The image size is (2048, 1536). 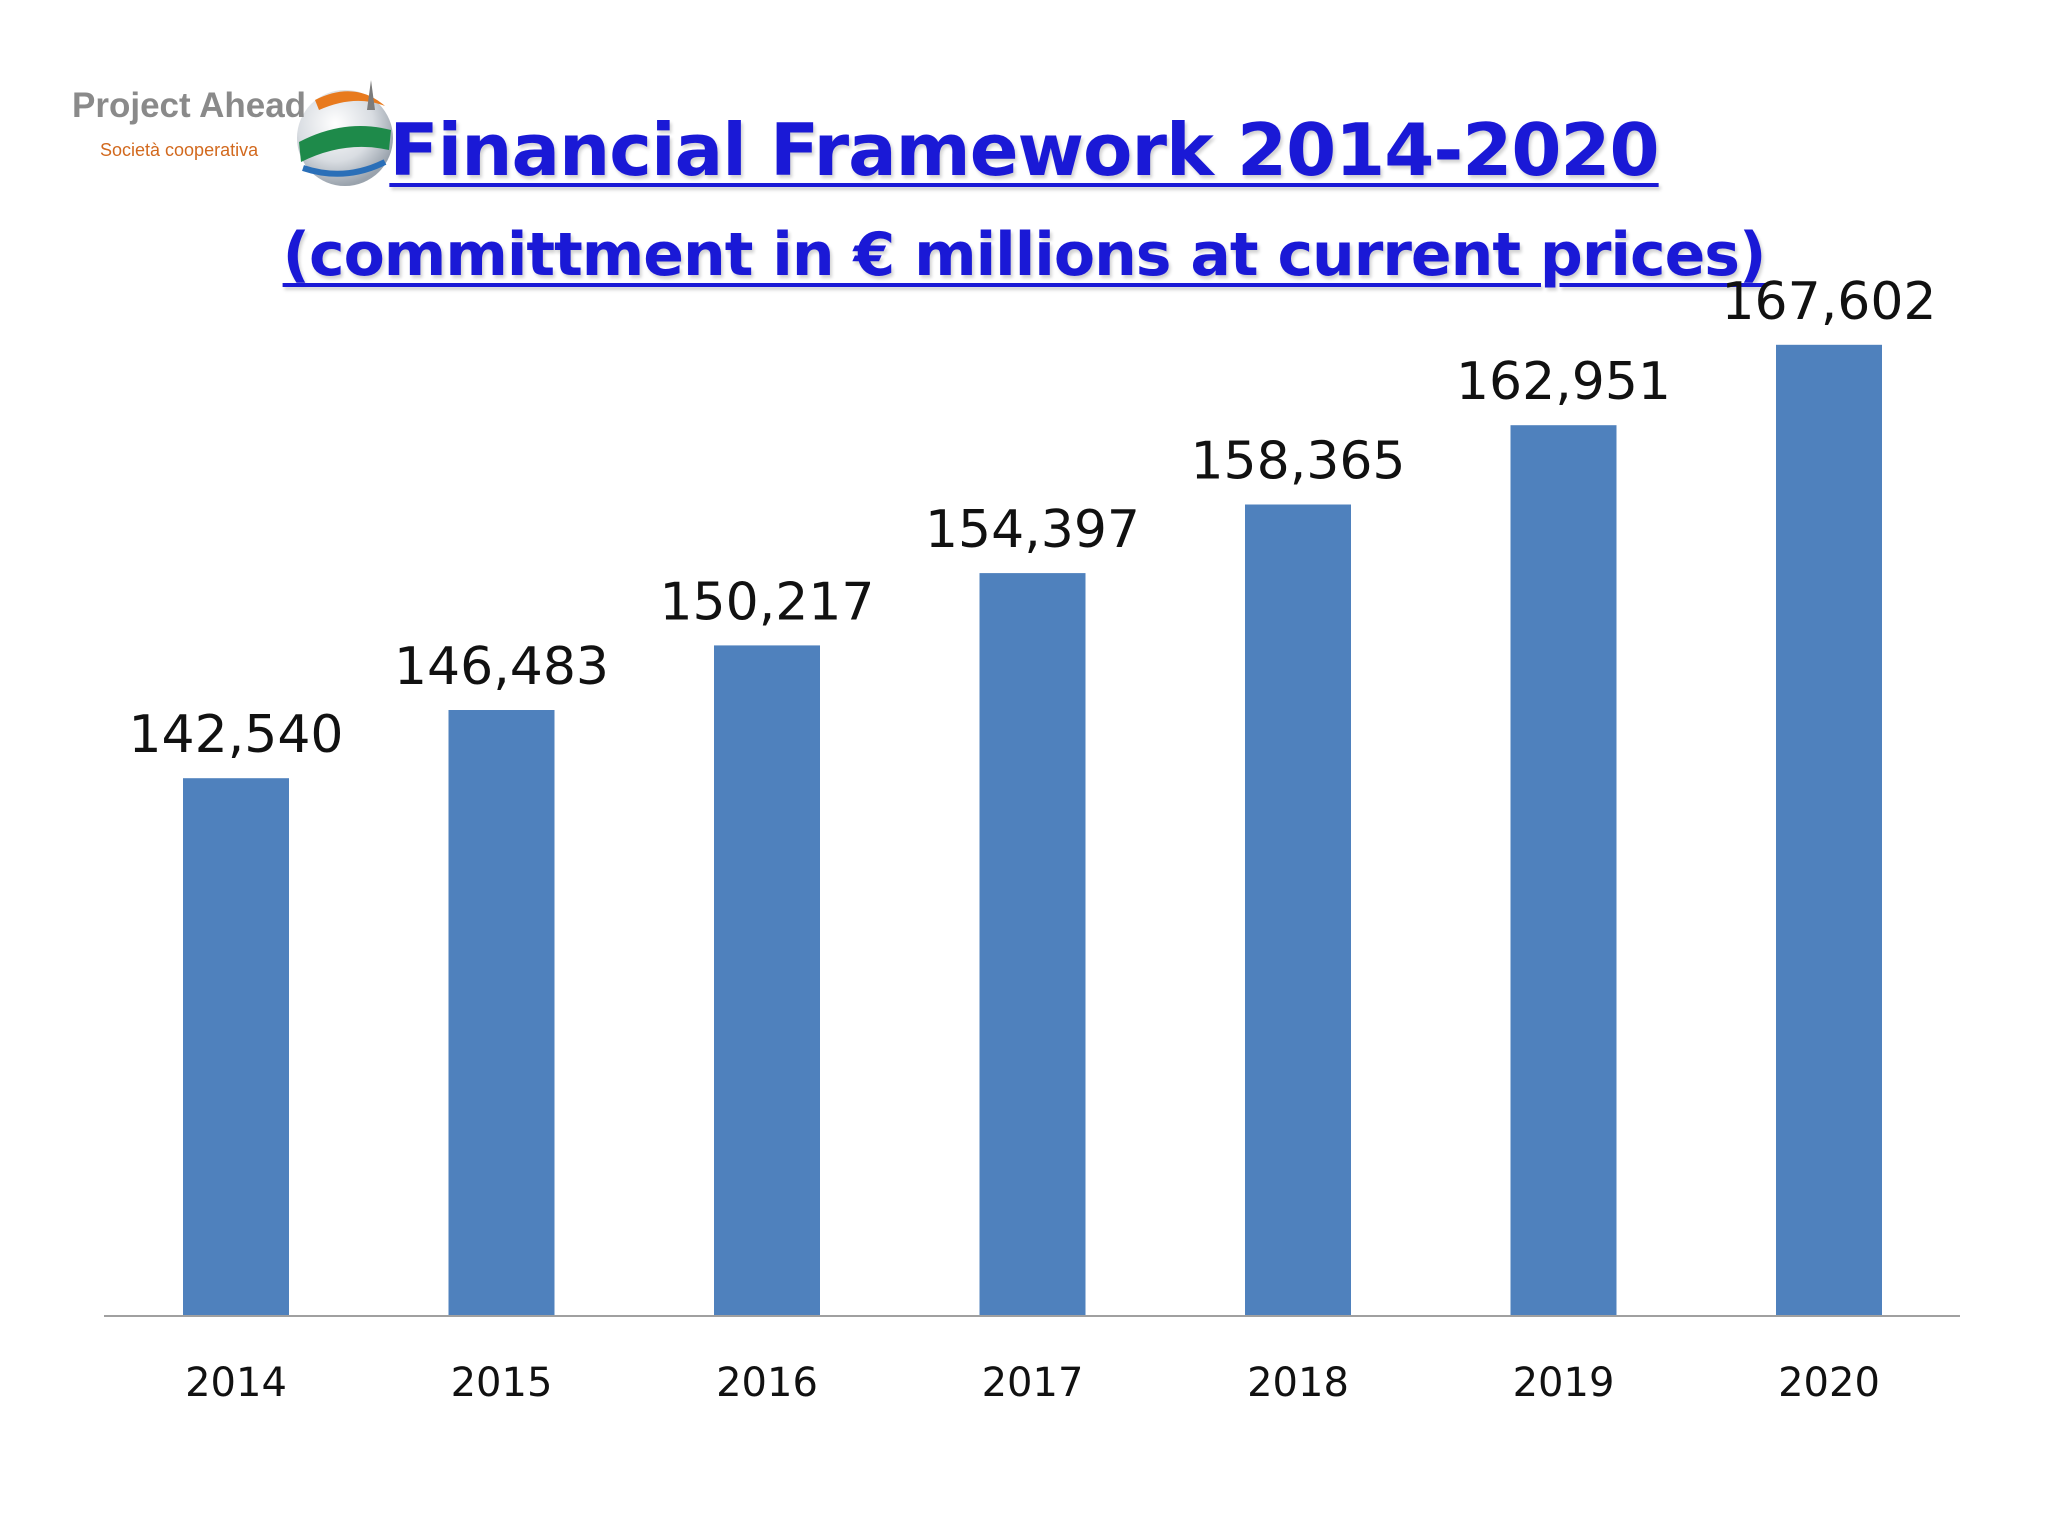 I want to click on x-tick-label-2020: 2020, so click(x=1829, y=1383).